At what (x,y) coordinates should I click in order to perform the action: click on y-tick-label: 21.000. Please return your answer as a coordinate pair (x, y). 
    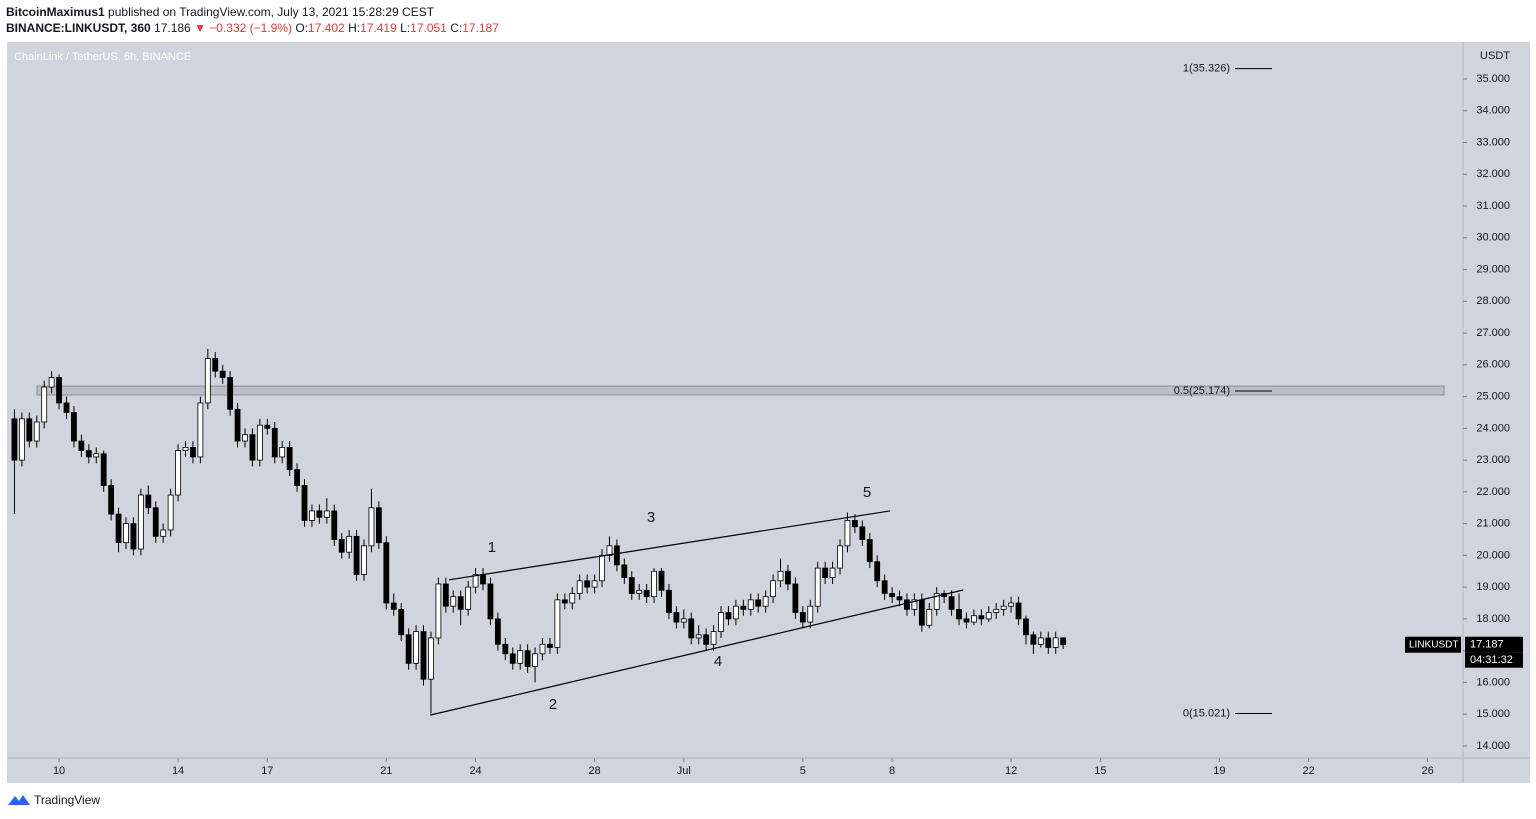
    Looking at the image, I should click on (1493, 524).